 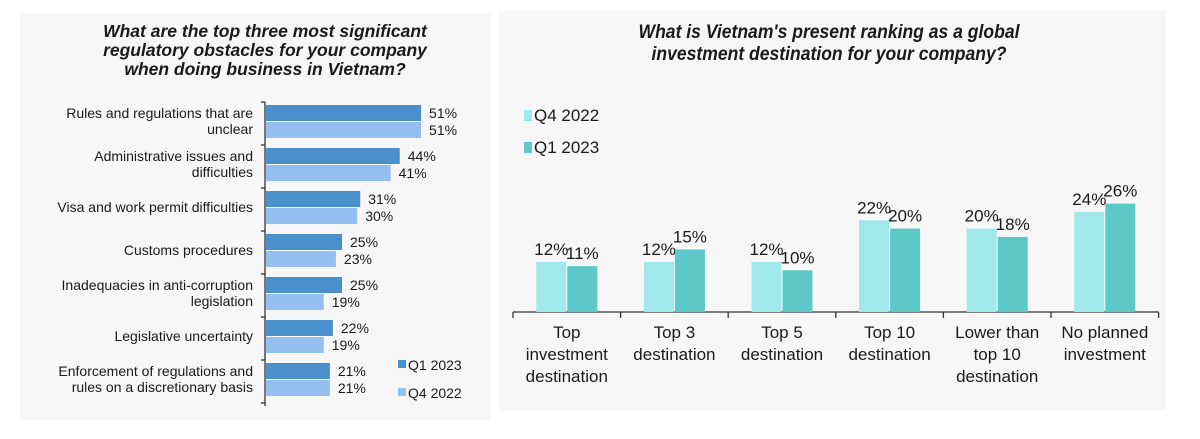 What do you see at coordinates (173, 156) in the screenshot?
I see `category-label: Administrative issues and` at bounding box center [173, 156].